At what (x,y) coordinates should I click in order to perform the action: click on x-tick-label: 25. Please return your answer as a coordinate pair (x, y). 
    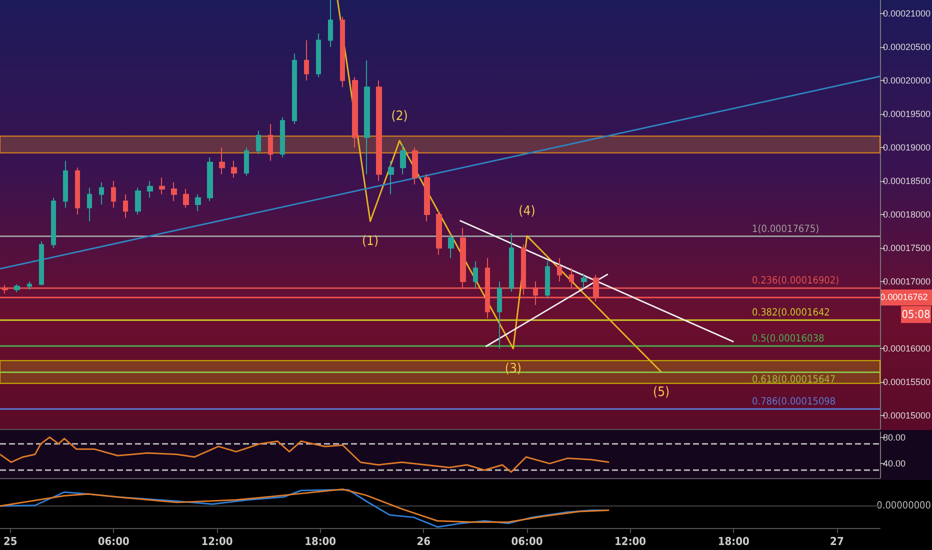
    Looking at the image, I should click on (10, 541).